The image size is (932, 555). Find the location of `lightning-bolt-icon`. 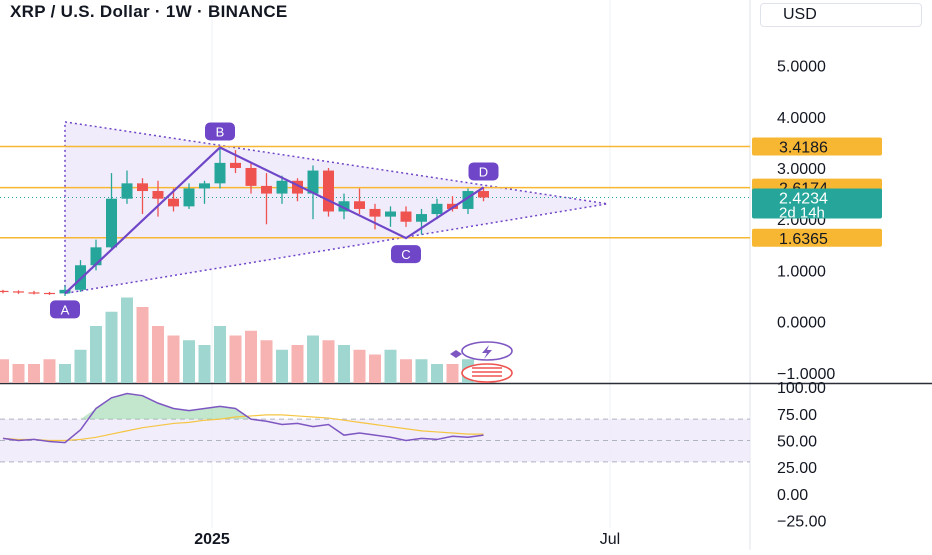

lightning-bolt-icon is located at coordinates (487, 352).